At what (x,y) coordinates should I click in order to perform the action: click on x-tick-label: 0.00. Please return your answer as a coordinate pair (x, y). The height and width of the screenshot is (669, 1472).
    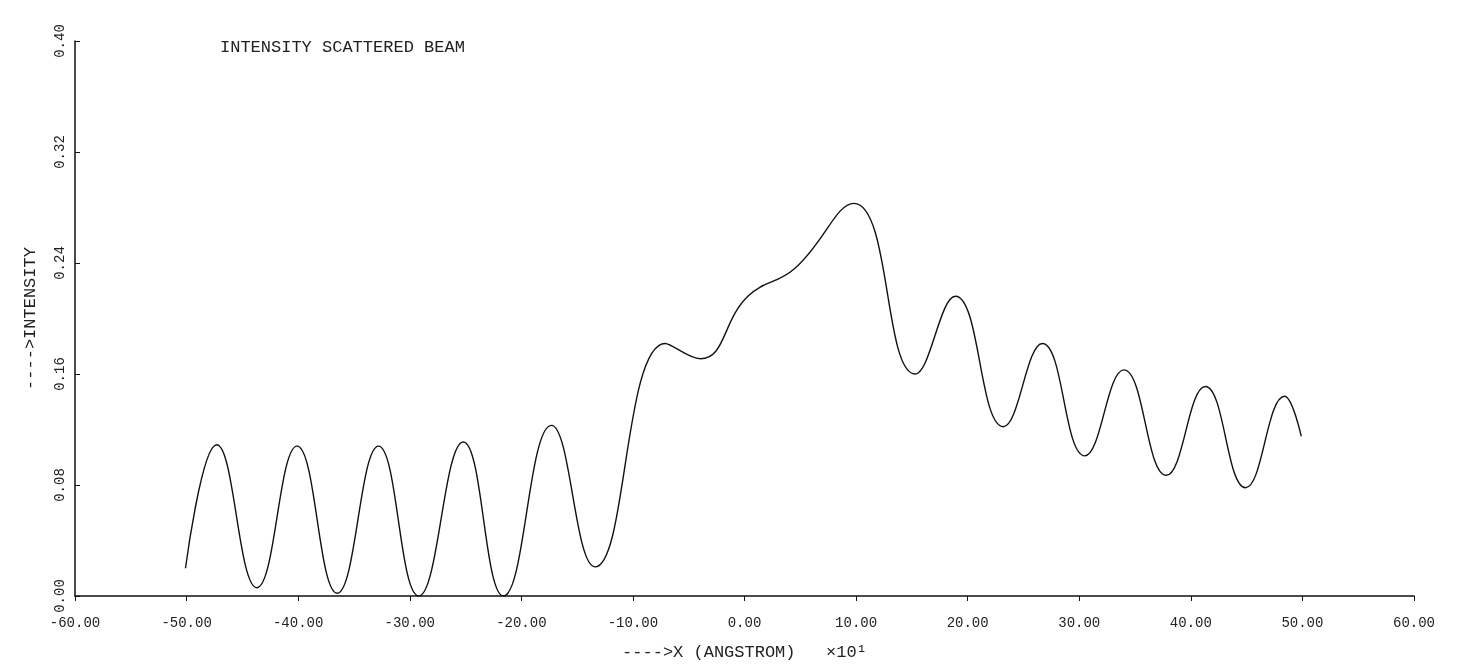
    Looking at the image, I should click on (744, 623).